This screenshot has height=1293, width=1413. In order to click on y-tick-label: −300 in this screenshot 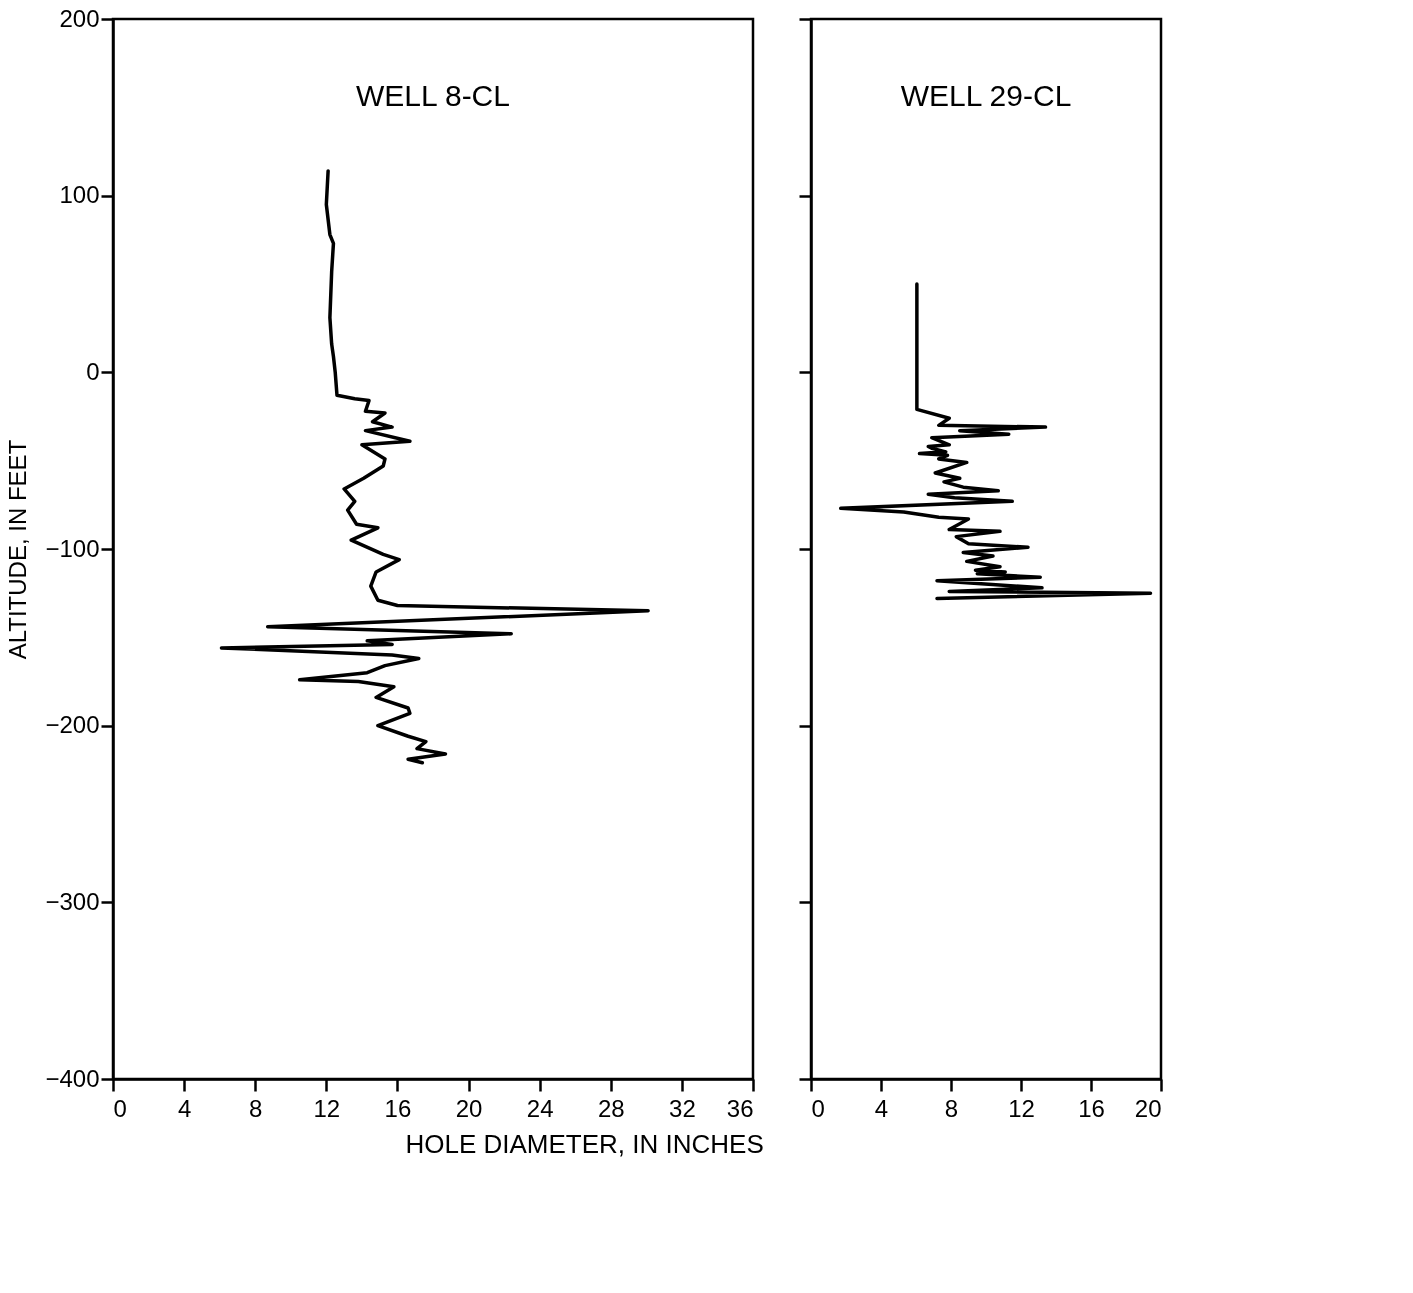, I will do `click(72, 901)`.